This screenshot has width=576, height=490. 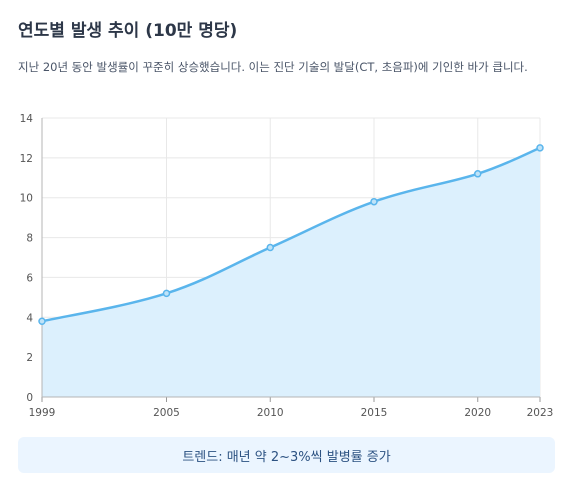 What do you see at coordinates (166, 413) in the screenshot?
I see `x-tick-label: 2005` at bounding box center [166, 413].